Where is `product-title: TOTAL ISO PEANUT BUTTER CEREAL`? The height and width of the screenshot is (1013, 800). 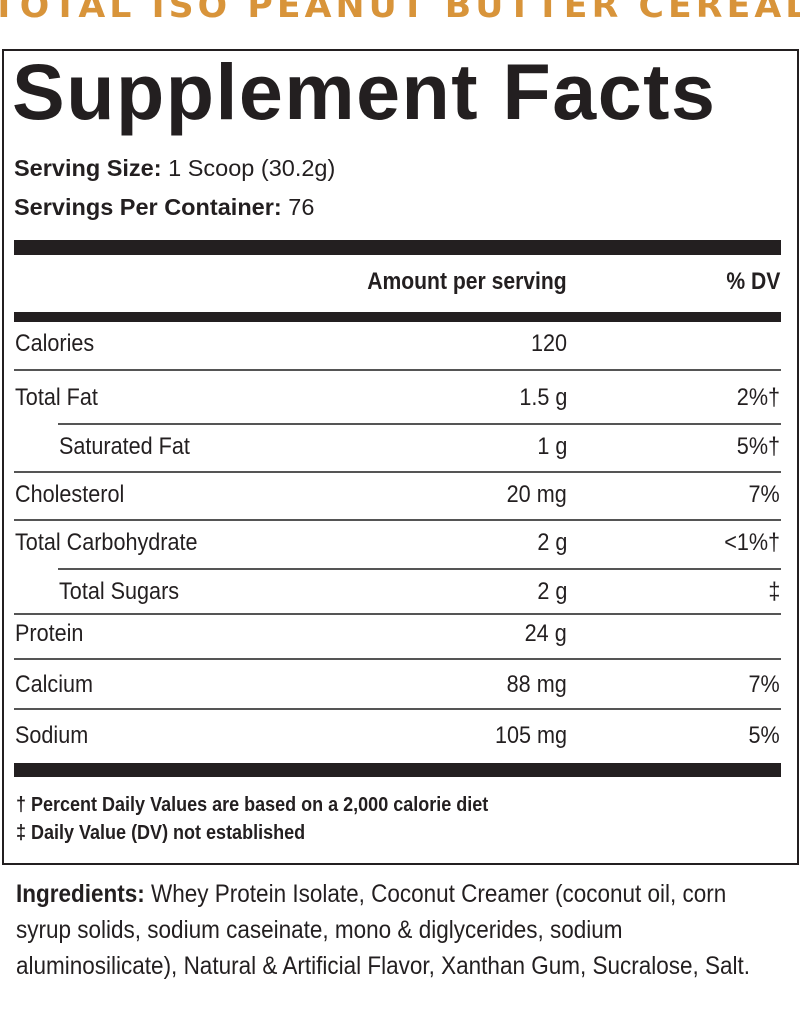
product-title: TOTAL ISO PEANUT BUTTER CEREAL is located at coordinates (400, 13).